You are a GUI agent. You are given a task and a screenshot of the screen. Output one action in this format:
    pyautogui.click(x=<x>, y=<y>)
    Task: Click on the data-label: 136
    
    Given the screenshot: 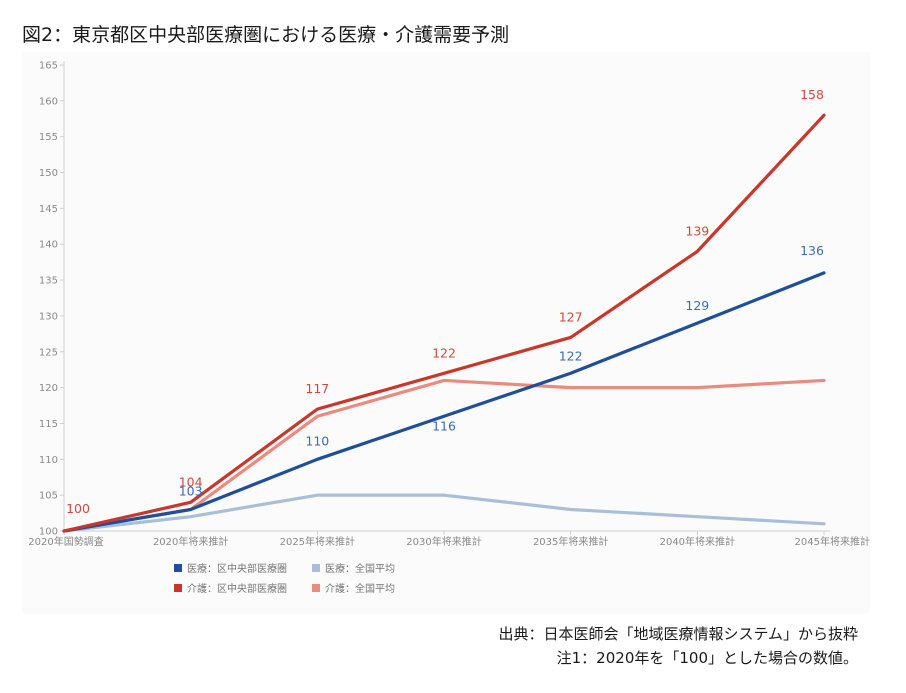 What is the action you would take?
    pyautogui.click(x=812, y=250)
    